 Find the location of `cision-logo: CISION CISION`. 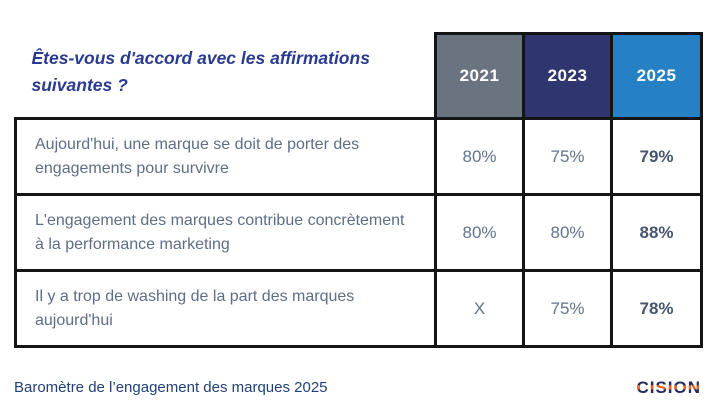

cision-logo: CISION CISION is located at coordinates (668, 387).